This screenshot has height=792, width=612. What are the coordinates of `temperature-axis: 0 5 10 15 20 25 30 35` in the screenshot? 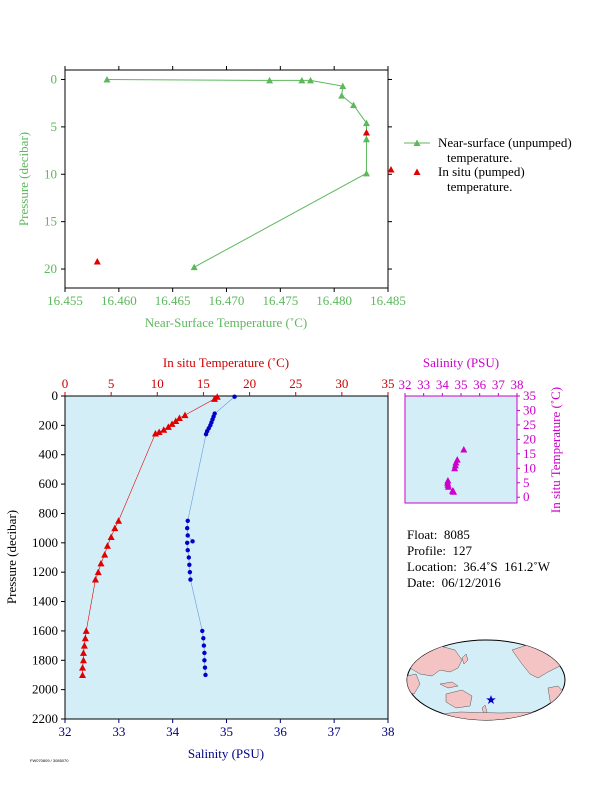 It's located at (228, 386).